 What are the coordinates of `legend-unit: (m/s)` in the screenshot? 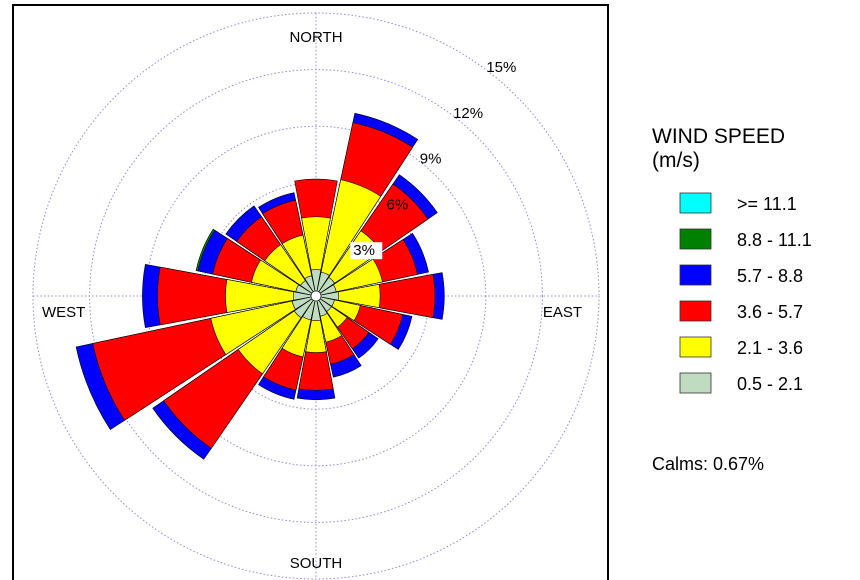 It's located at (676, 160).